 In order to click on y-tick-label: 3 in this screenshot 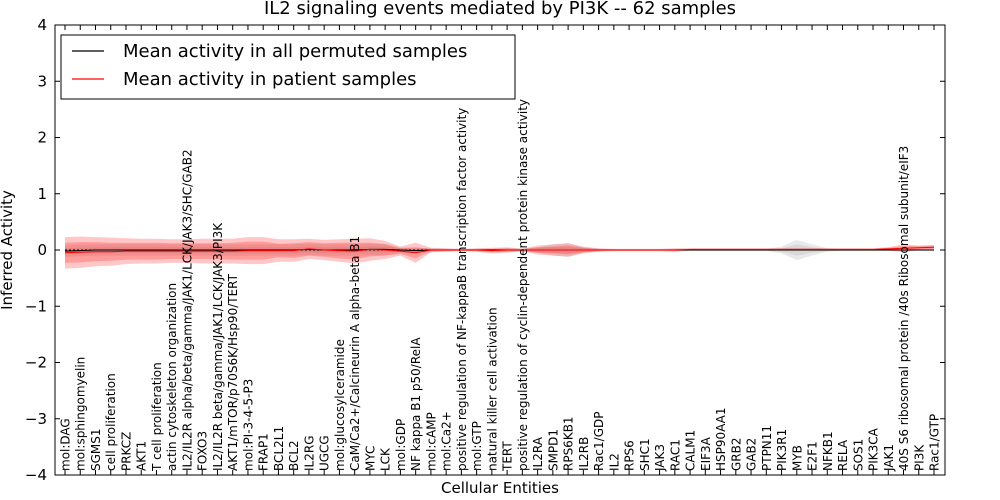, I will do `click(42, 81)`.